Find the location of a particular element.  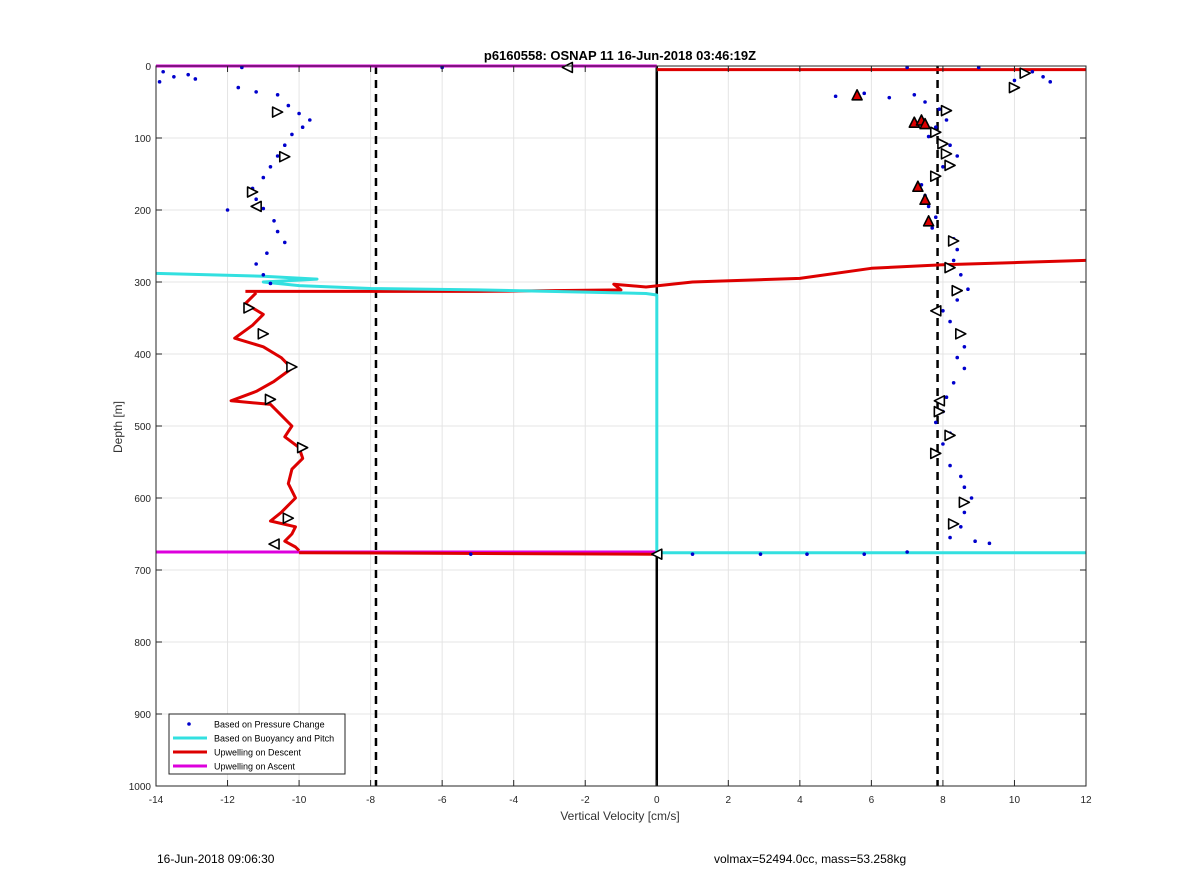

y-tick-label: 700 is located at coordinates (142, 571).